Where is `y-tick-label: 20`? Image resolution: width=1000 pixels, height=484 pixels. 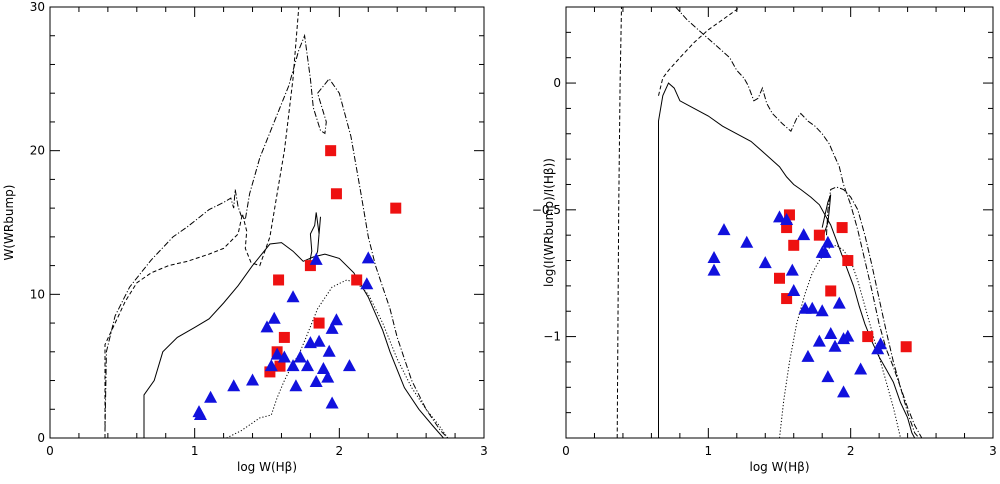
y-tick-label: 20 is located at coordinates (37, 151).